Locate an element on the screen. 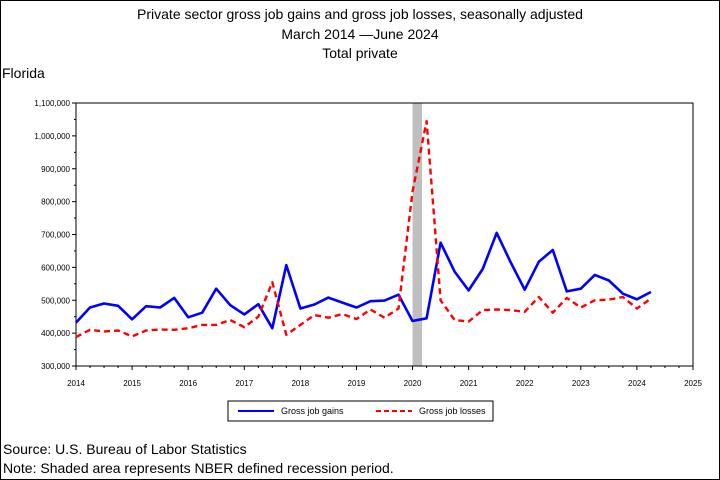 The image size is (720, 480). y-tick-label: 800,000 is located at coordinates (55, 202).